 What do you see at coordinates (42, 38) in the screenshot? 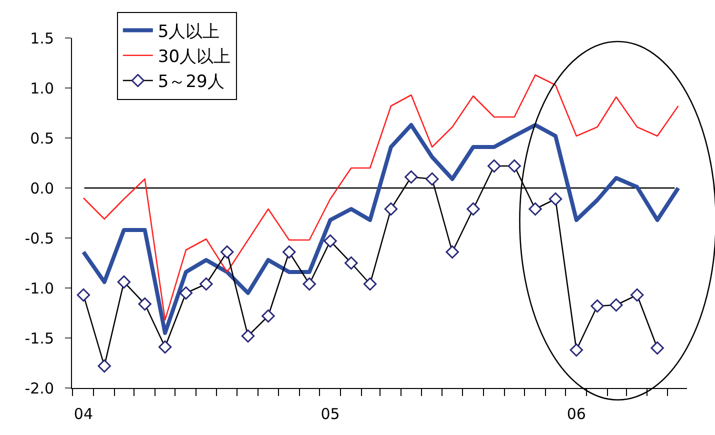
I see `y-tick-label: 1.5` at bounding box center [42, 38].